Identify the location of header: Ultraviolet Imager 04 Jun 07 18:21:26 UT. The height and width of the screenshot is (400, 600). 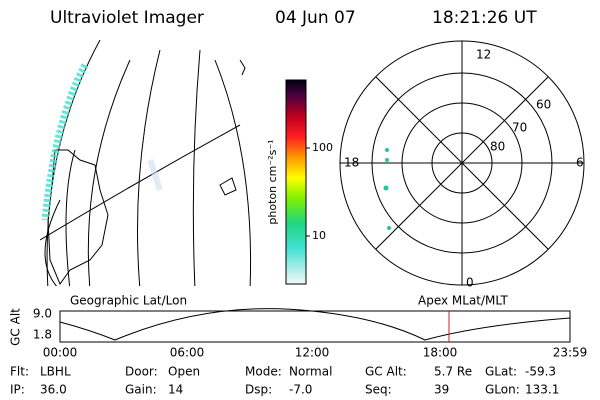
(293, 18).